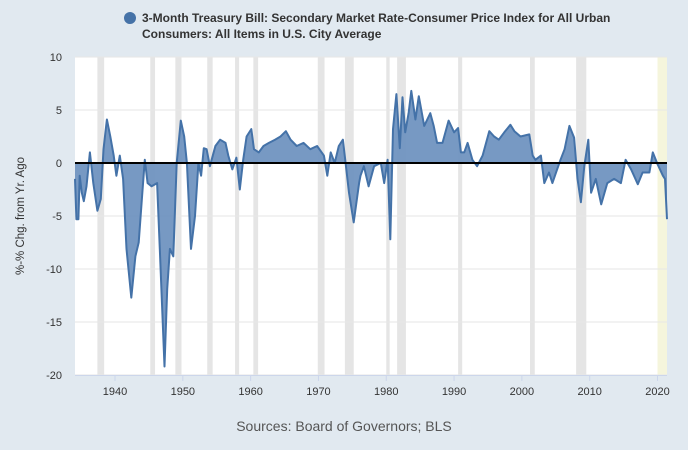 The width and height of the screenshot is (688, 450). What do you see at coordinates (589, 392) in the screenshot?
I see `x-tick-label: 2010` at bounding box center [589, 392].